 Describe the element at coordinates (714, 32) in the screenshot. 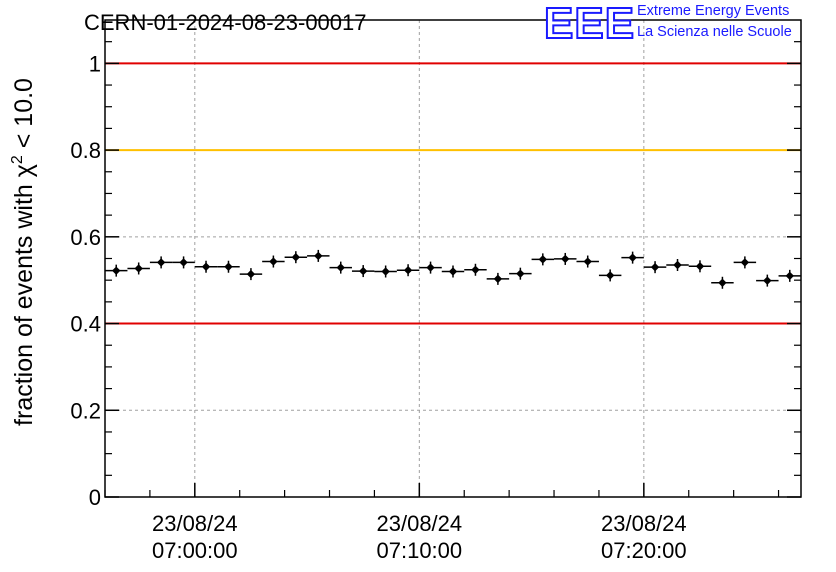

I see `logo-line-2: La Scienza nelle Scuole` at that location.